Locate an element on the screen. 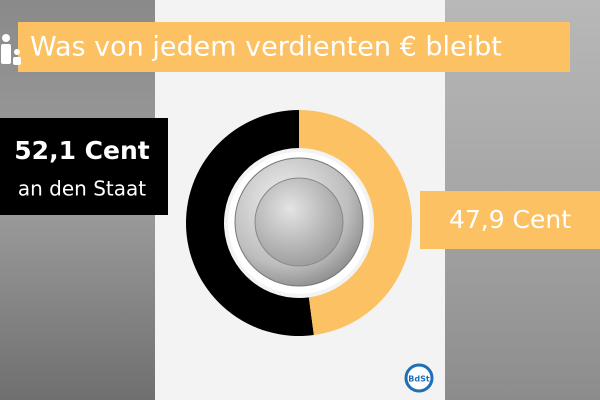 The height and width of the screenshot is (400, 600). data-label: 47,9 Cent is located at coordinates (510, 219).